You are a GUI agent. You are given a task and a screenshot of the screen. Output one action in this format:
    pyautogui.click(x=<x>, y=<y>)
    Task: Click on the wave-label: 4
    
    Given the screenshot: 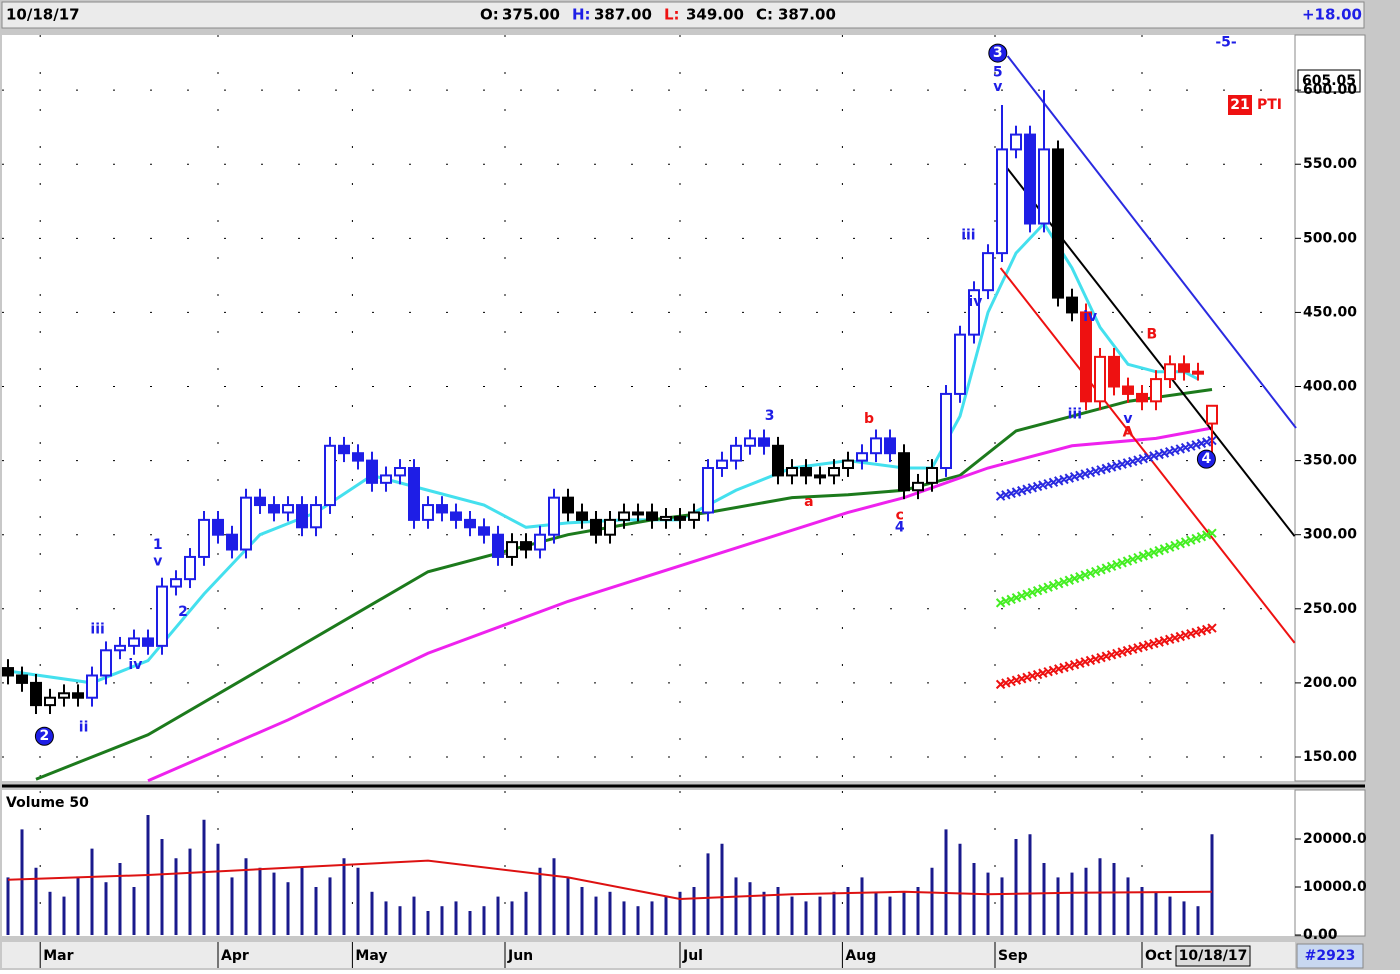 What is the action you would take?
    pyautogui.click(x=1207, y=459)
    